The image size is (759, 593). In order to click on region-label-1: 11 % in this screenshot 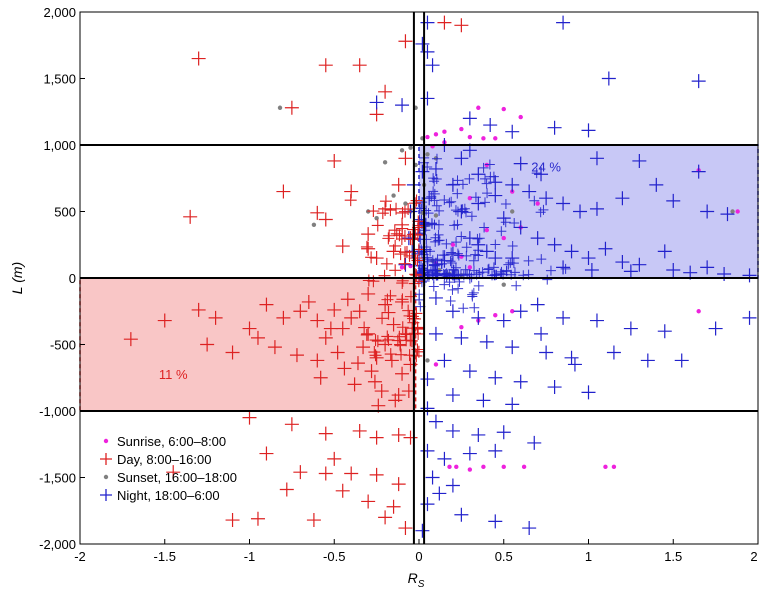, I will do `click(173, 374)`.